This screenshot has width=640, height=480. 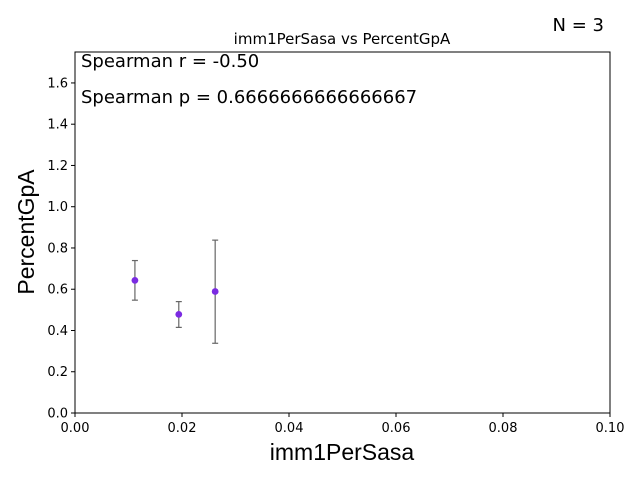 What do you see at coordinates (57, 290) in the screenshot?
I see `y-tick-label: 0.6` at bounding box center [57, 290].